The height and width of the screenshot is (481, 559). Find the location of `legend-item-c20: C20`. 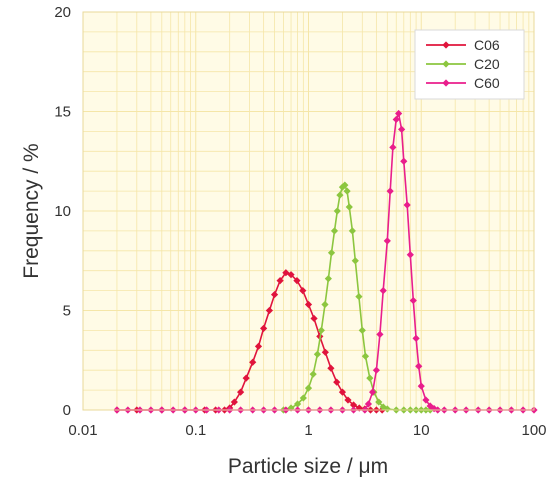

legend-item-c20: C20 is located at coordinates (463, 64).